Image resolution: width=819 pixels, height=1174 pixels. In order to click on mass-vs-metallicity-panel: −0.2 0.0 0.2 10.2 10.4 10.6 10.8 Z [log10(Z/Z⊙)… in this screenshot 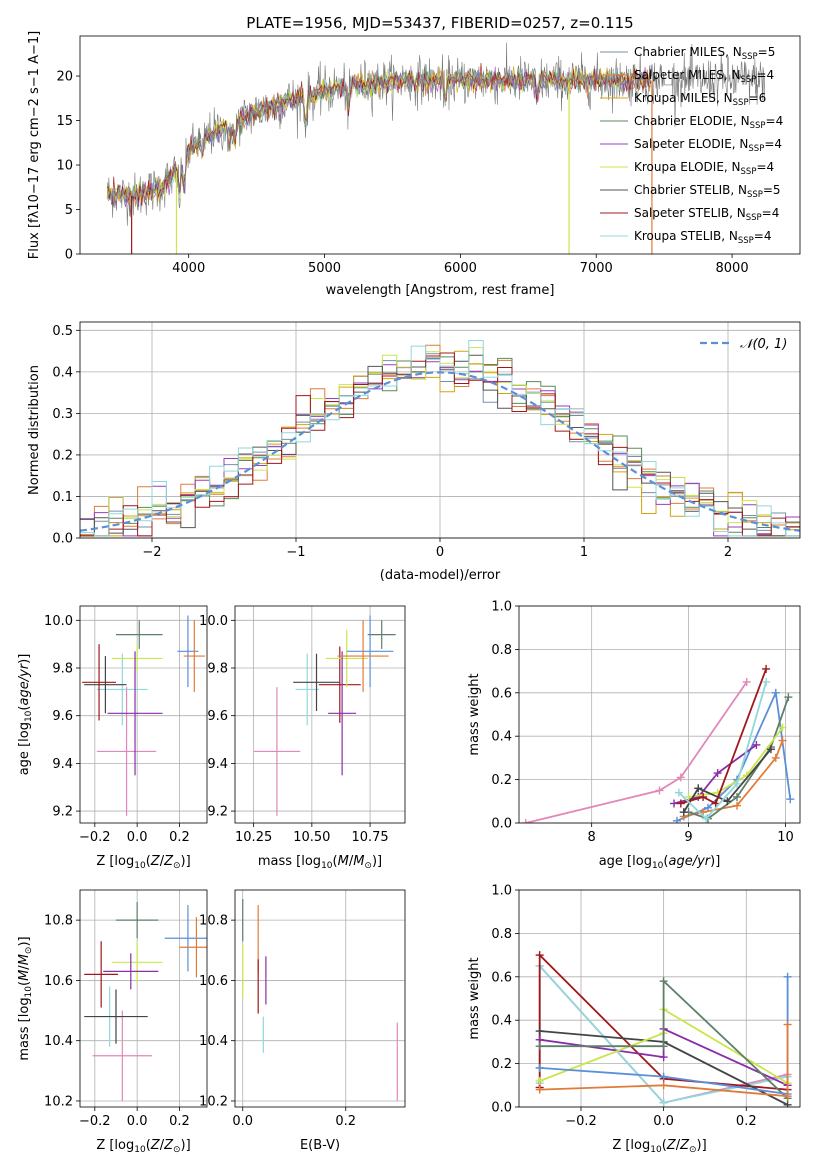, I will do `click(112, 1022)`.